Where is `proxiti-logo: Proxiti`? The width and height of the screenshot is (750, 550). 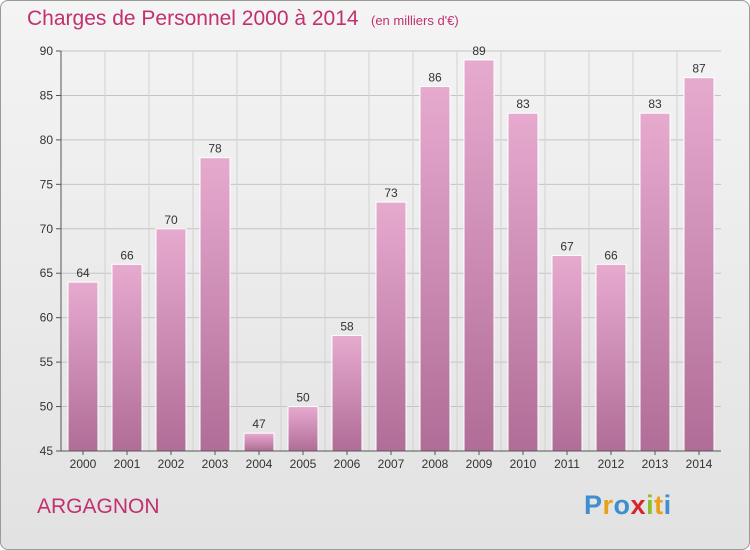 proxiti-logo: Proxiti is located at coordinates (628, 505).